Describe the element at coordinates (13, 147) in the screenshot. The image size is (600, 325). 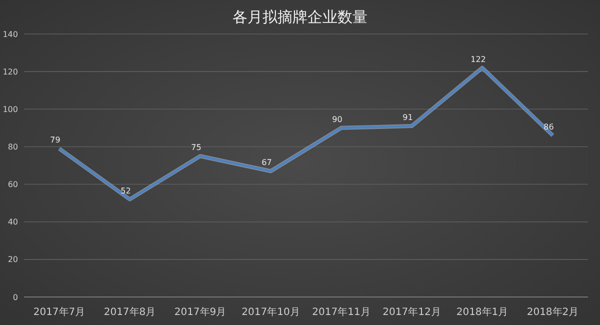
I see `y-tick-label: 80` at that location.